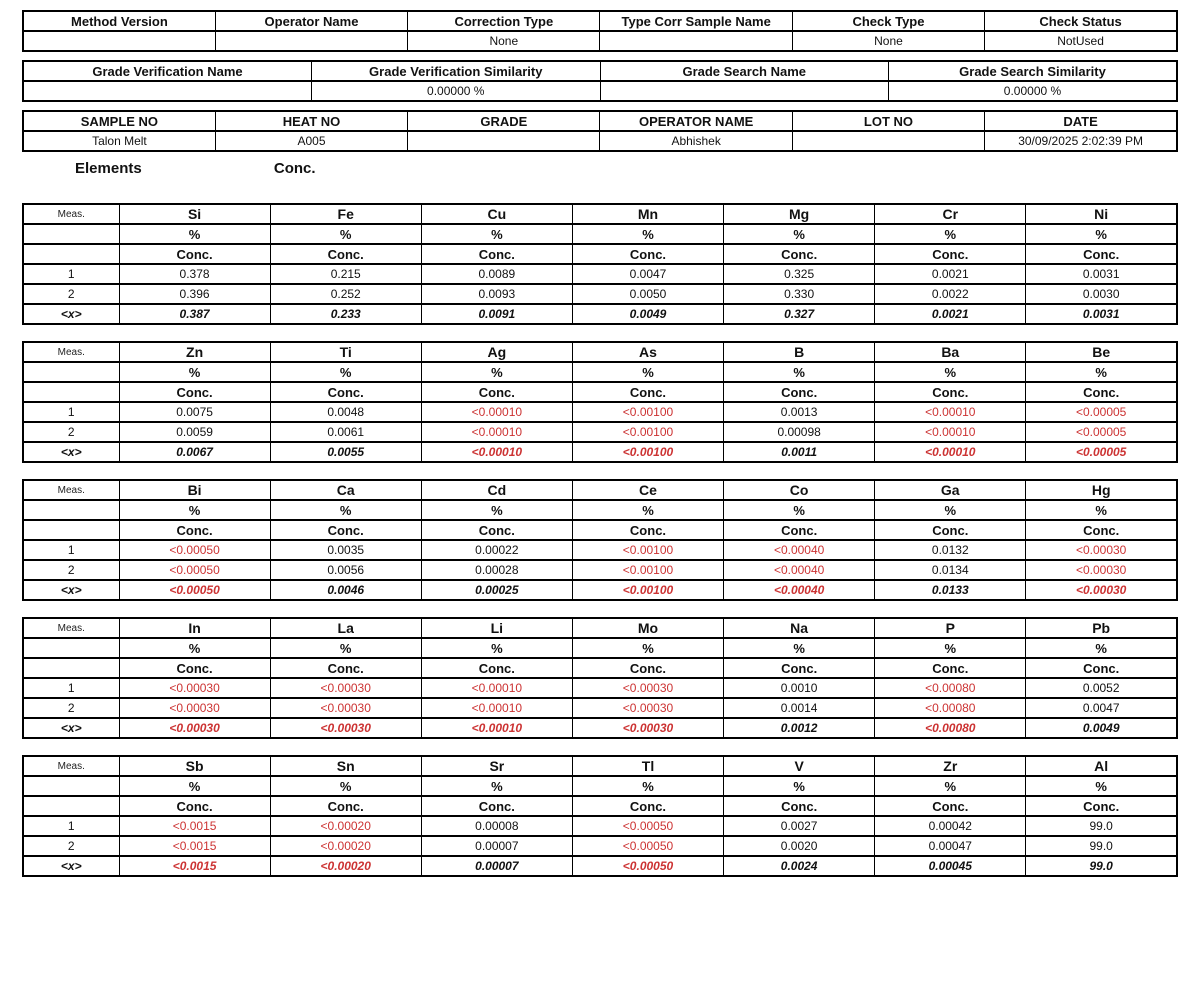 The height and width of the screenshot is (1000, 1200). I want to click on mean-value-cell: <0.00010, so click(496, 728).